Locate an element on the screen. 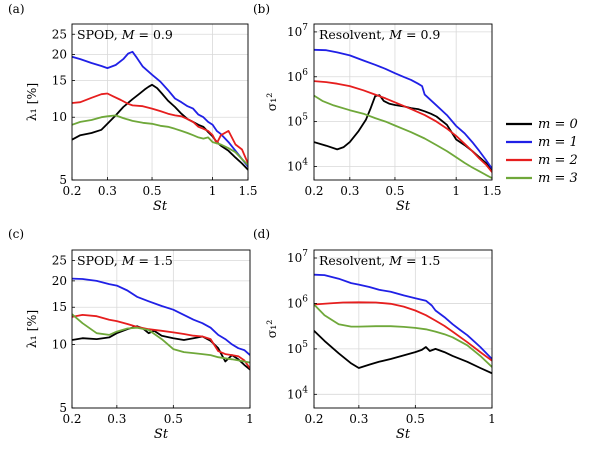  panel-label: (c) is located at coordinates (16, 234).